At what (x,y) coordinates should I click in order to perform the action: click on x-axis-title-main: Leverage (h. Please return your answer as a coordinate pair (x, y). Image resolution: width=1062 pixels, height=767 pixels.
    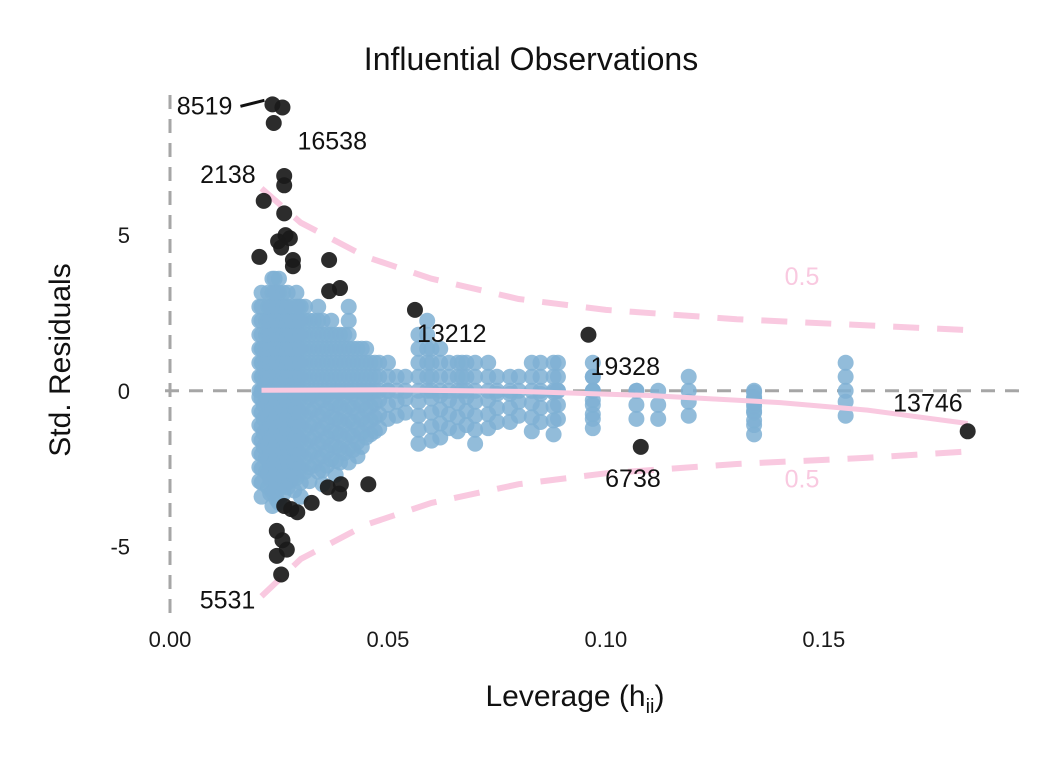
    Looking at the image, I should click on (566, 696).